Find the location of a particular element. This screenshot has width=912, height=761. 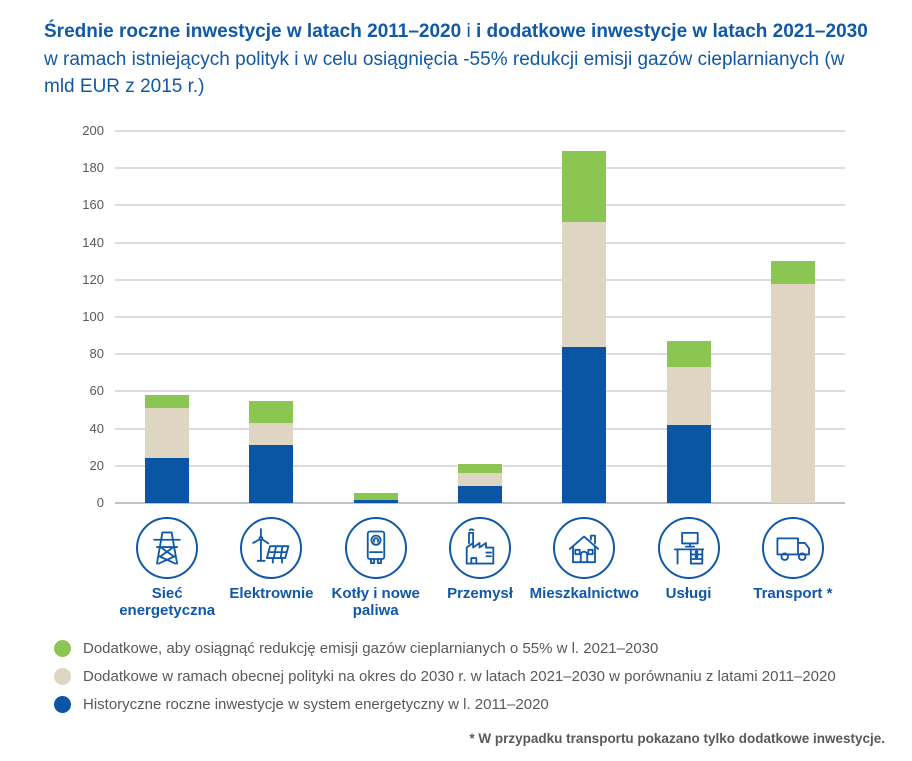

y-tick-label: 40 is located at coordinates (96, 428).